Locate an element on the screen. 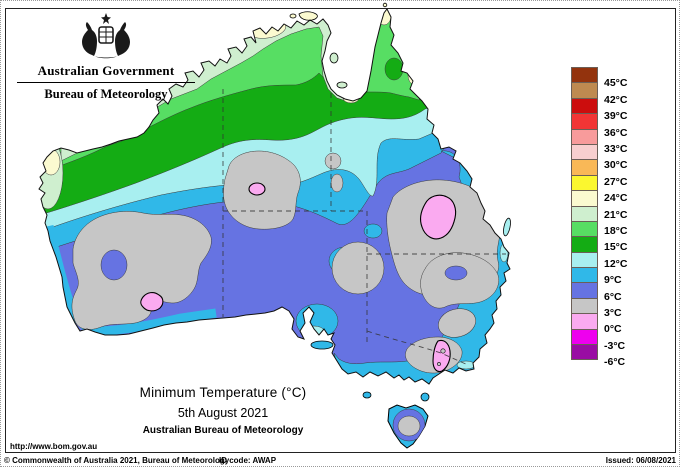 This screenshot has width=680, height=467. band-9-12c-coastspot2 is located at coordinates (498, 336).